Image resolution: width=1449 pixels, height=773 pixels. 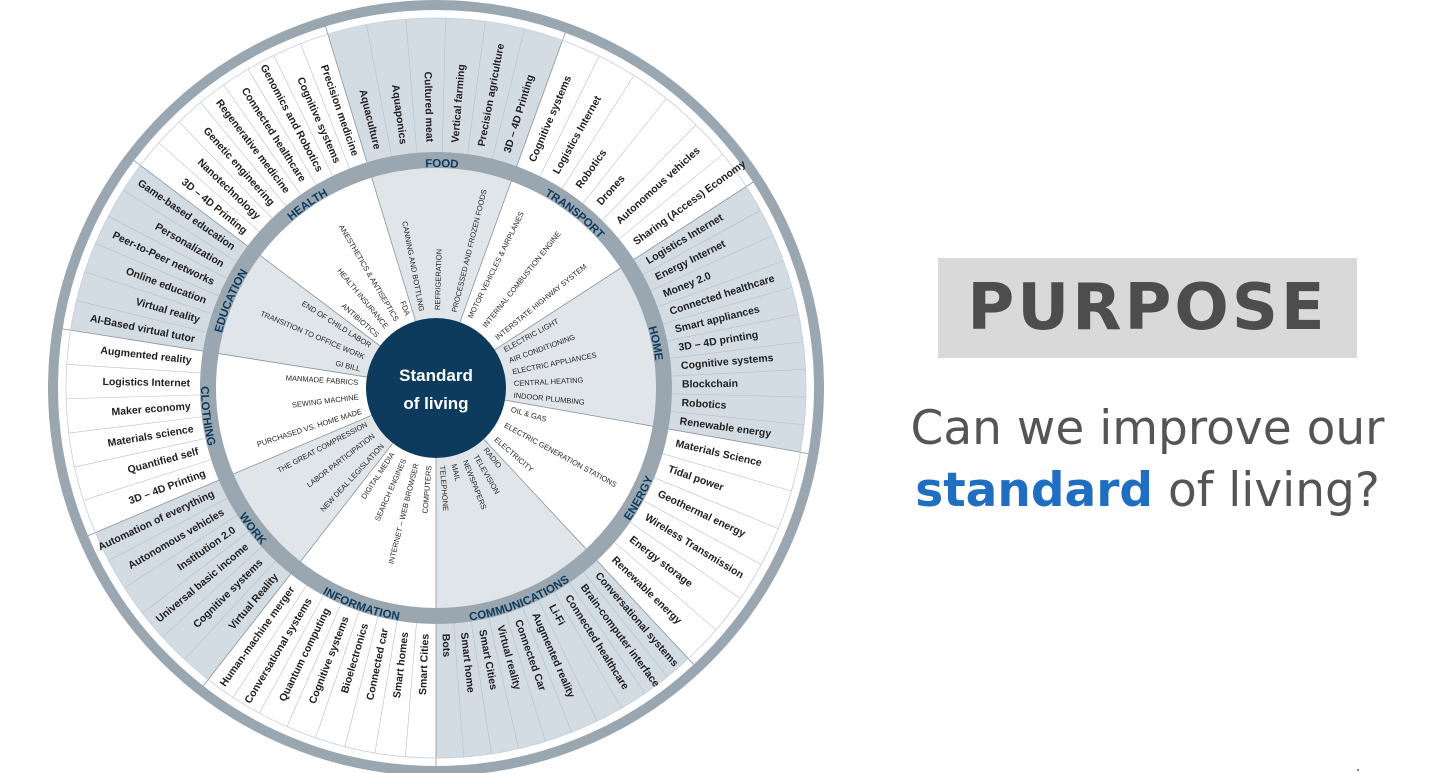 I want to click on outer-label-energy: Tidal power, so click(x=695, y=478).